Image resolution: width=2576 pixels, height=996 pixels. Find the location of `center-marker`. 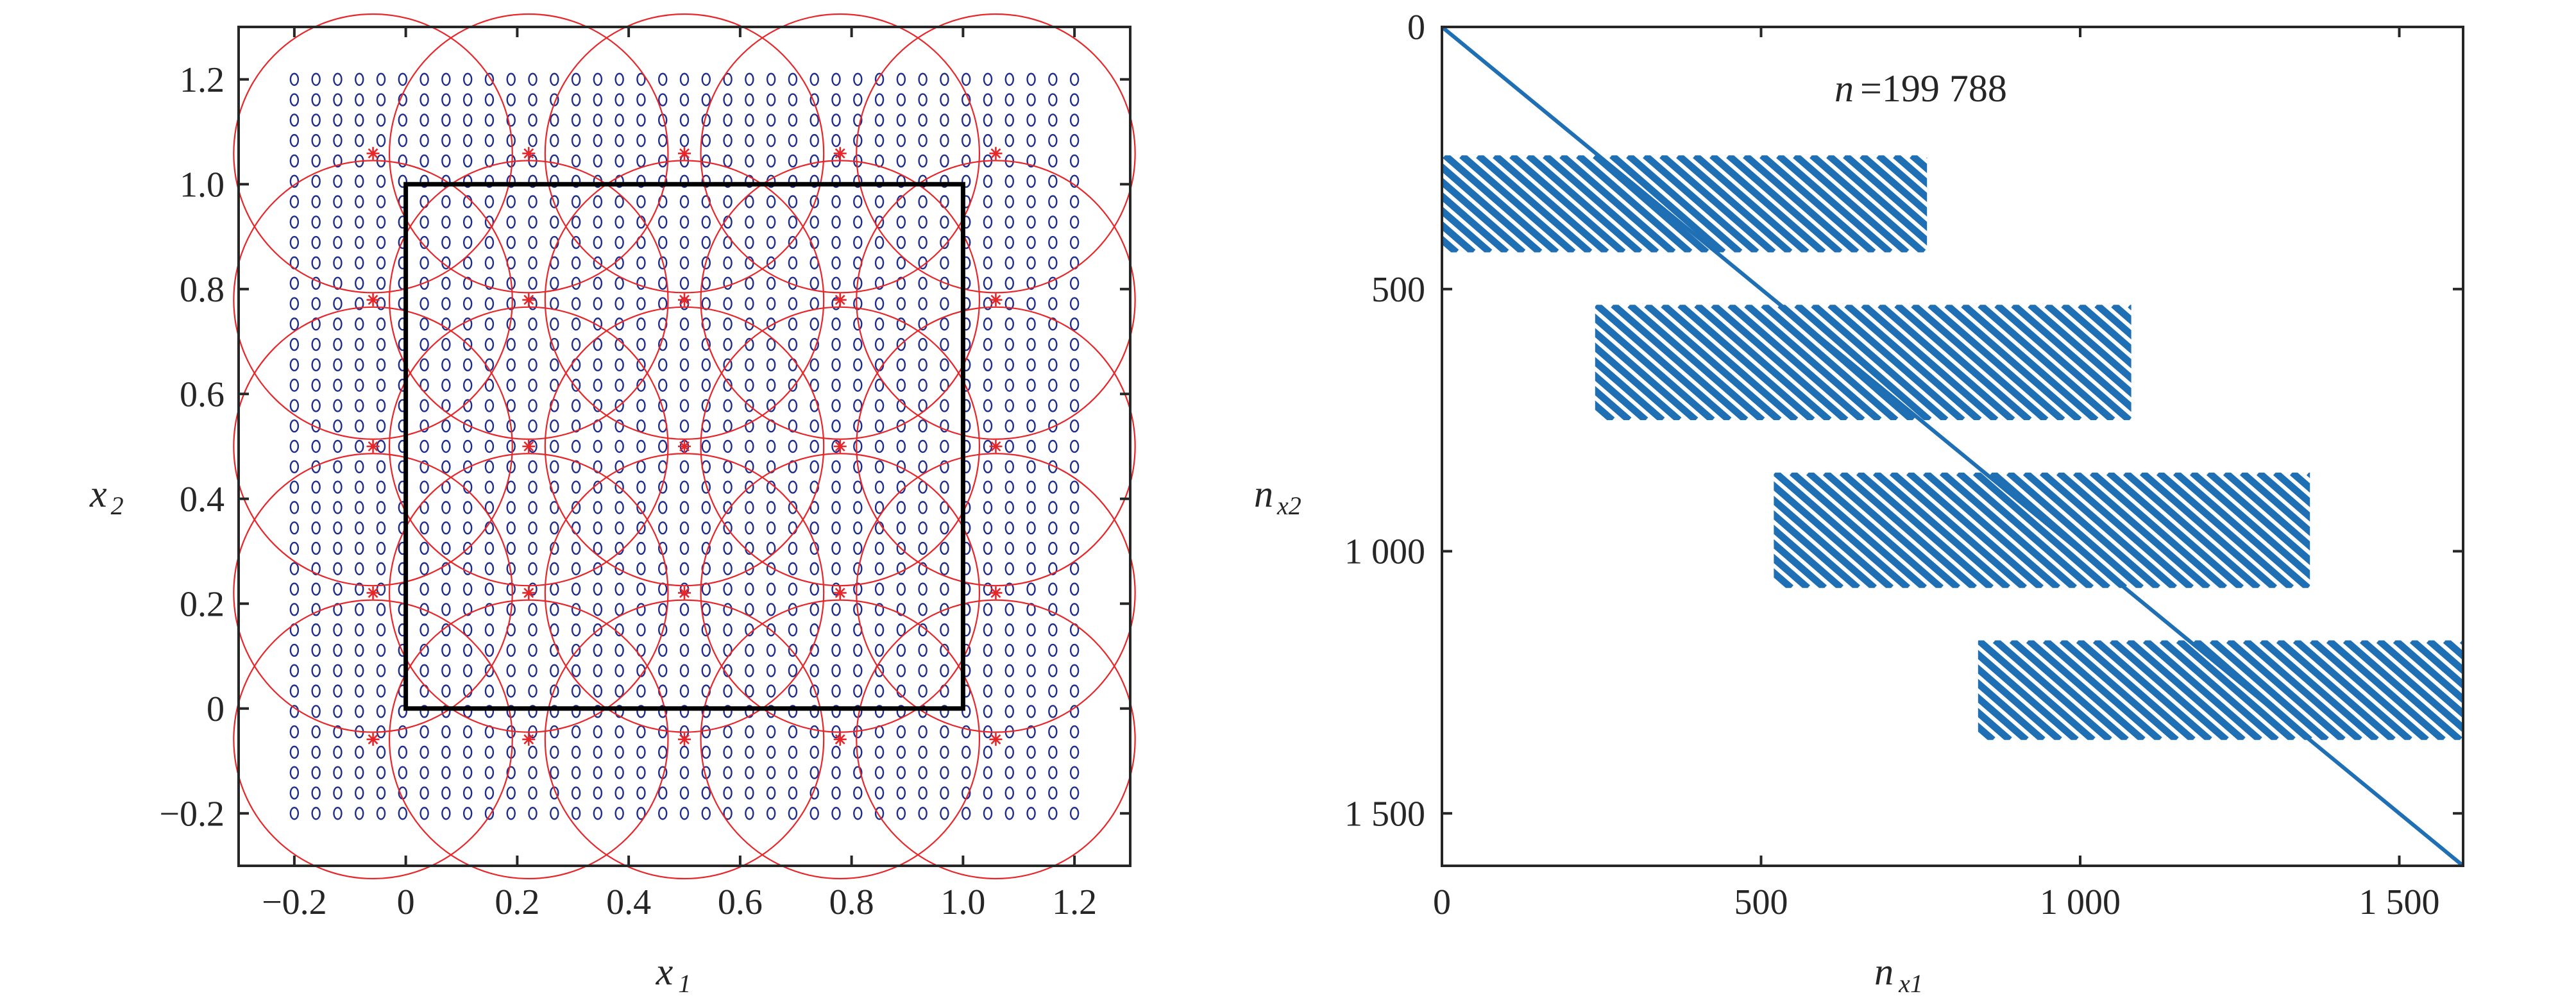

center-marker is located at coordinates (840, 739).